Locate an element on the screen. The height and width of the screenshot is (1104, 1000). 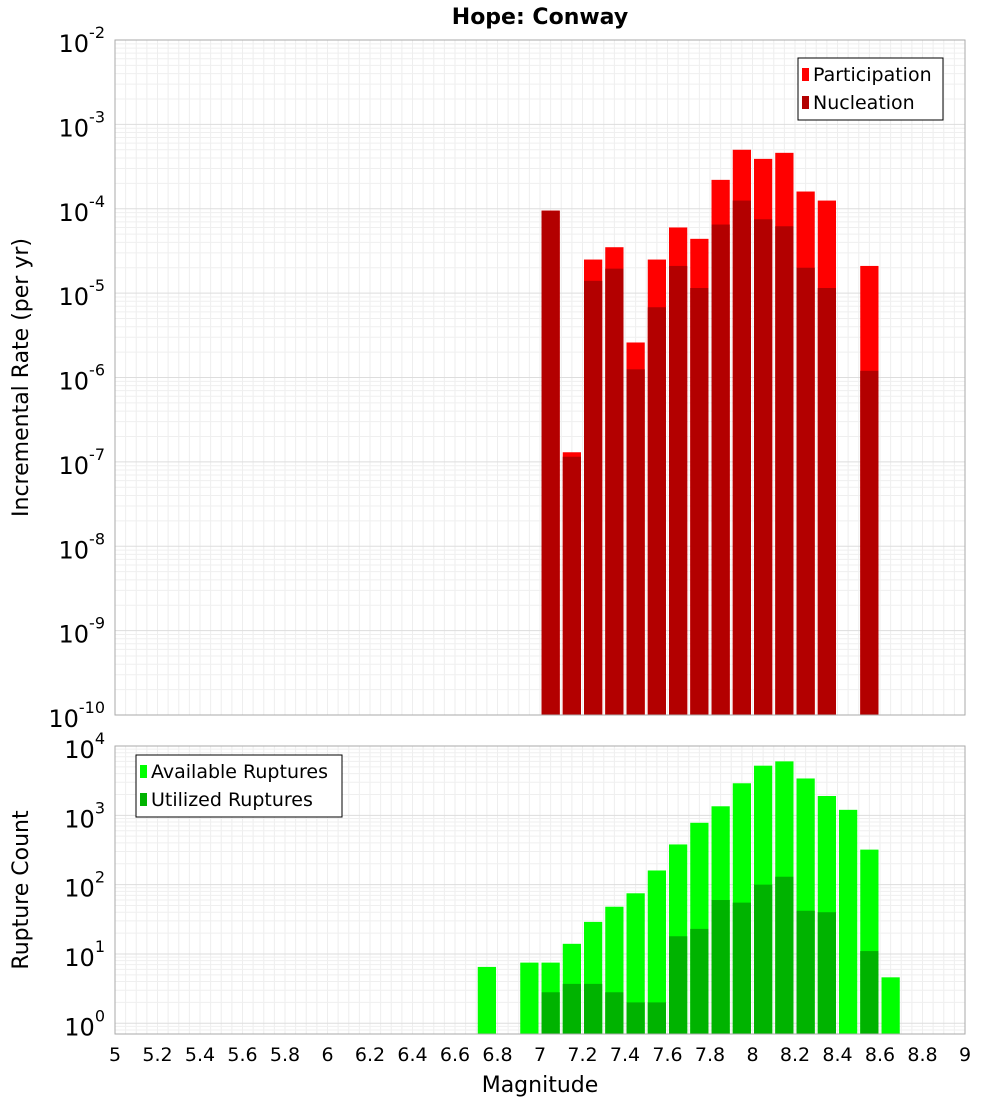
y-tick-exponent: 1 is located at coordinates (100, 946).